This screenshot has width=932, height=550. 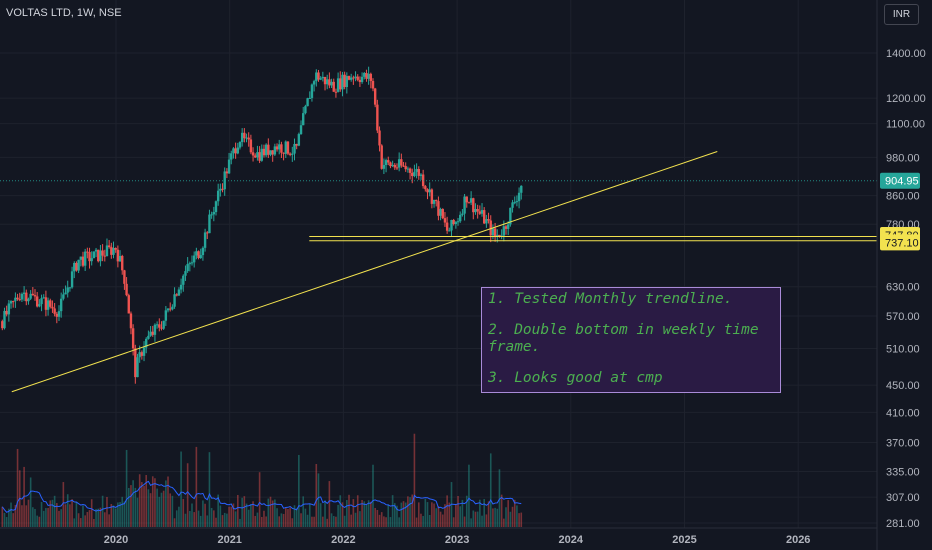 I want to click on x-tick-label: 2021, so click(x=229, y=540).